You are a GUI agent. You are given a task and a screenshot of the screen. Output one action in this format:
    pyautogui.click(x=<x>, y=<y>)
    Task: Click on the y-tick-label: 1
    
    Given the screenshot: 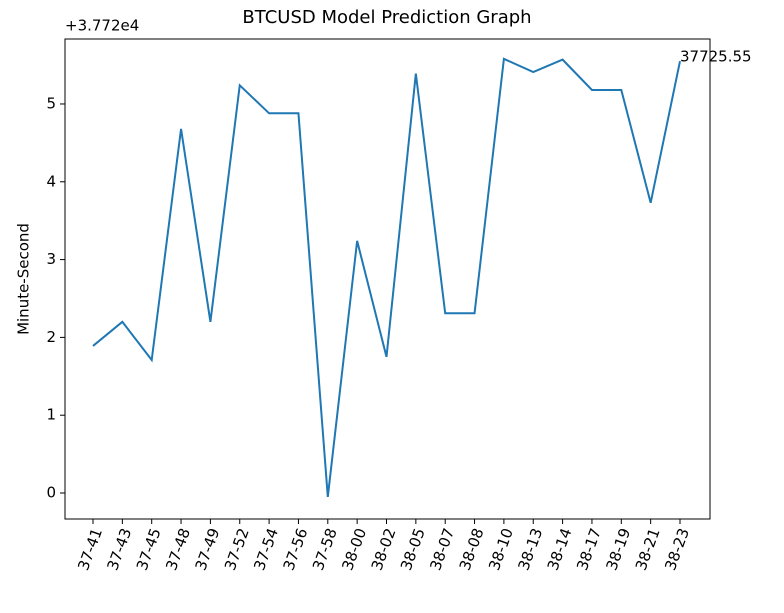 What is the action you would take?
    pyautogui.click(x=51, y=415)
    